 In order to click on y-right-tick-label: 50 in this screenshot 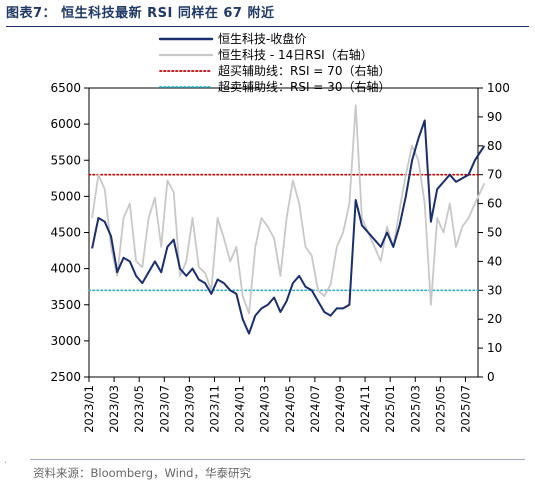, I will do `click(494, 233)`.